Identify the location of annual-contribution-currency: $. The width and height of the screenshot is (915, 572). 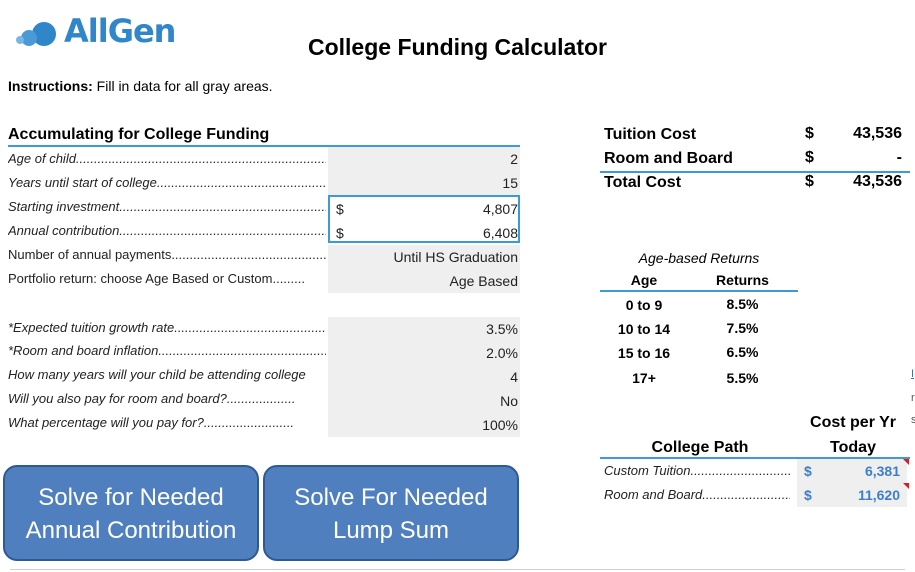
(340, 233).